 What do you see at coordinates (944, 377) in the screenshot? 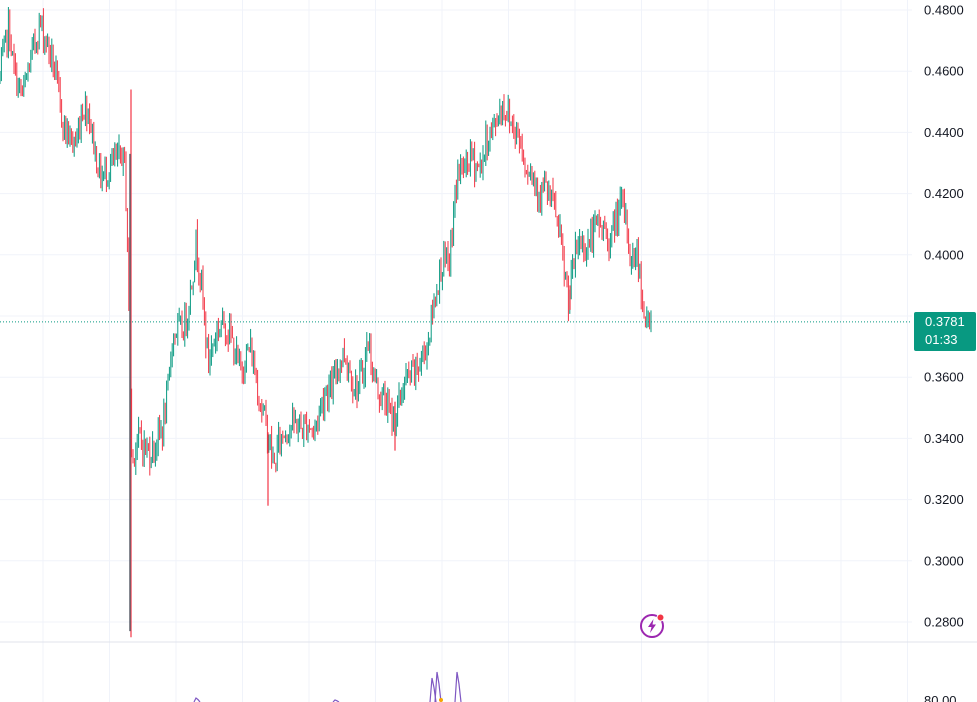
I see `price-tick-label: 0.3600` at bounding box center [944, 377].